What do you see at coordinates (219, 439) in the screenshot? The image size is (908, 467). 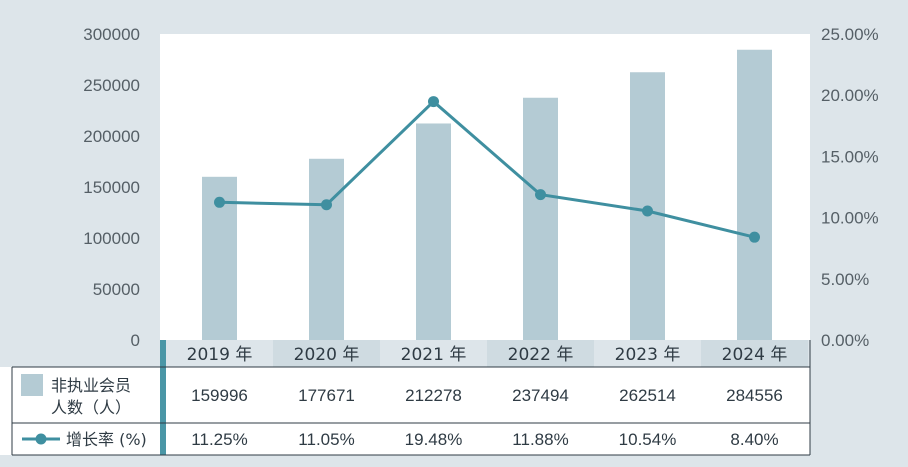 I see `growth-rate-cell: 11.25%` at bounding box center [219, 439].